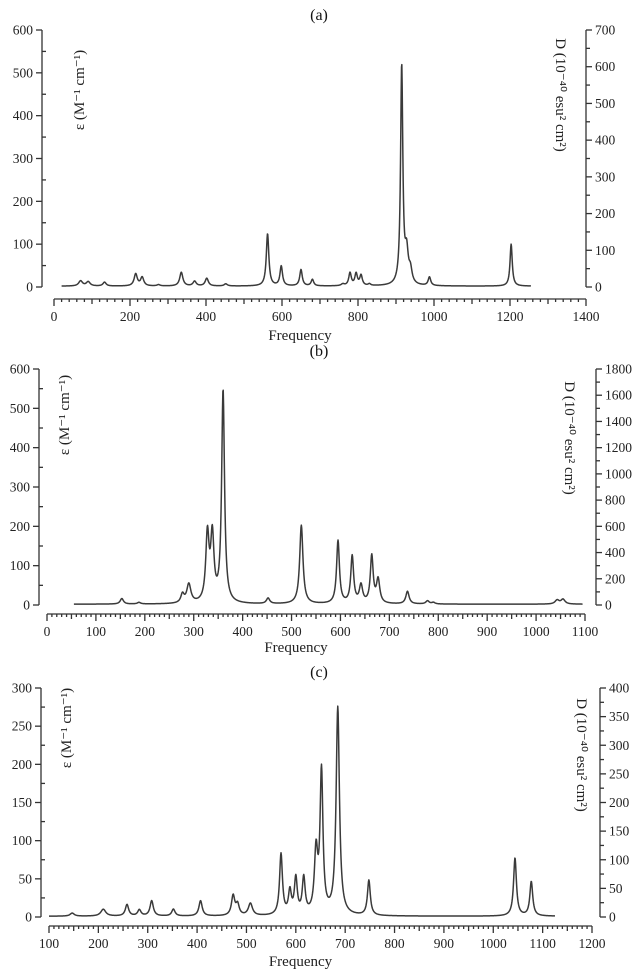 Image resolution: width=640 pixels, height=974 pixels. What do you see at coordinates (319, 15) in the screenshot?
I see `panel-title: (a)` at bounding box center [319, 15].